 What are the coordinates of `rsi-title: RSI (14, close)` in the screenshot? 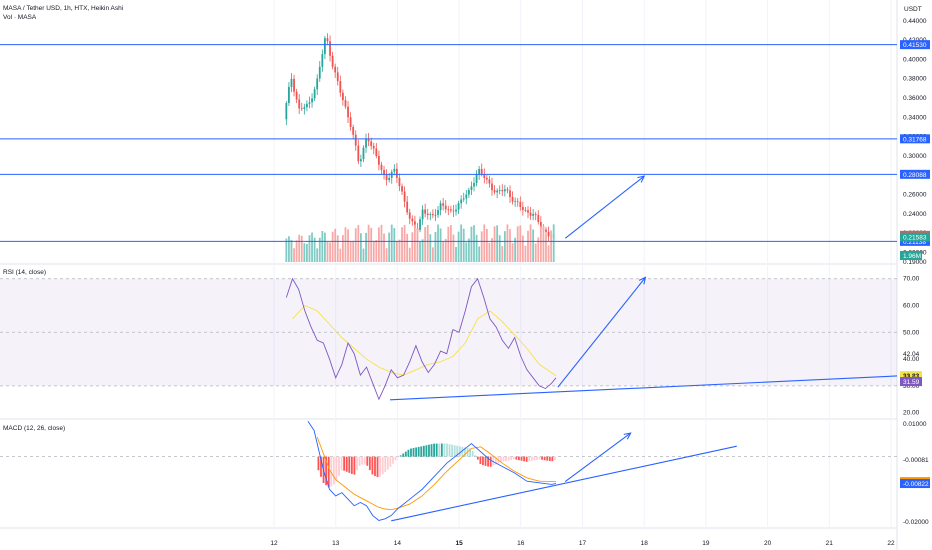 It's located at (24, 272).